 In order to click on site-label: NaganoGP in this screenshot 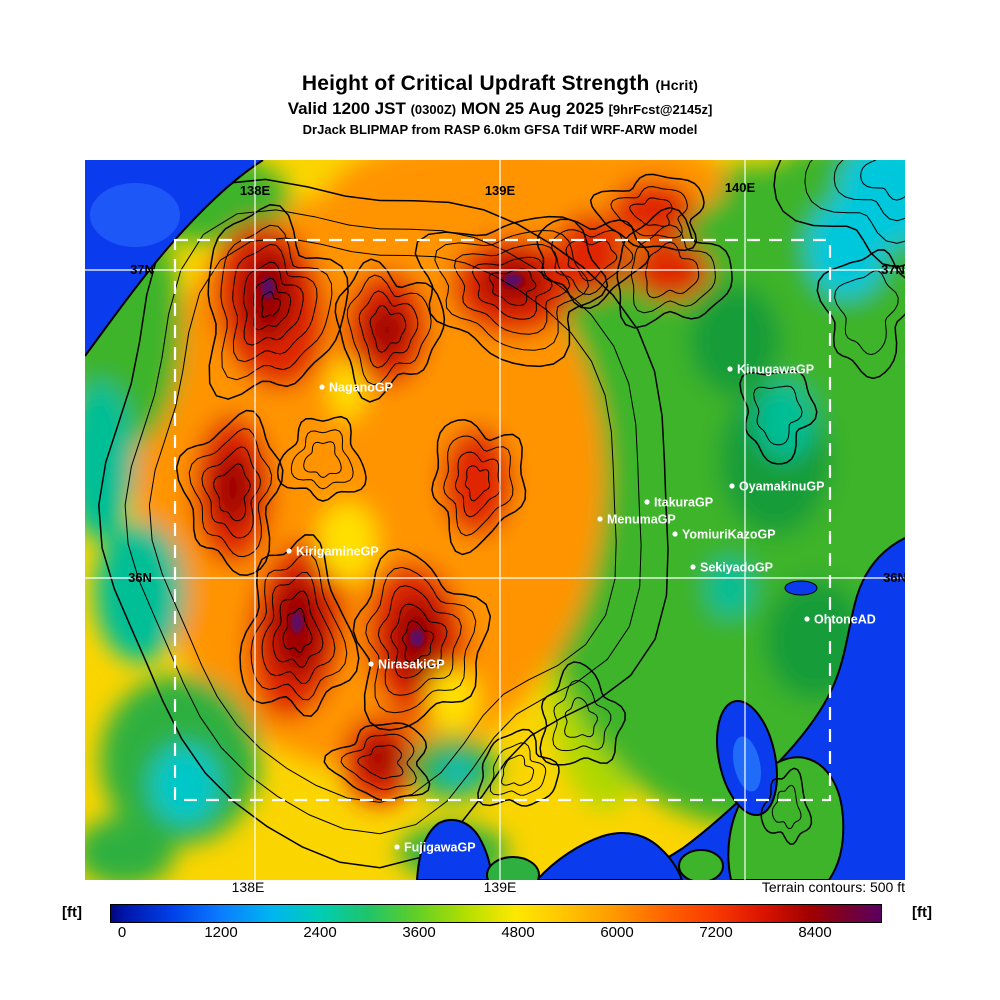, I will do `click(361, 388)`.